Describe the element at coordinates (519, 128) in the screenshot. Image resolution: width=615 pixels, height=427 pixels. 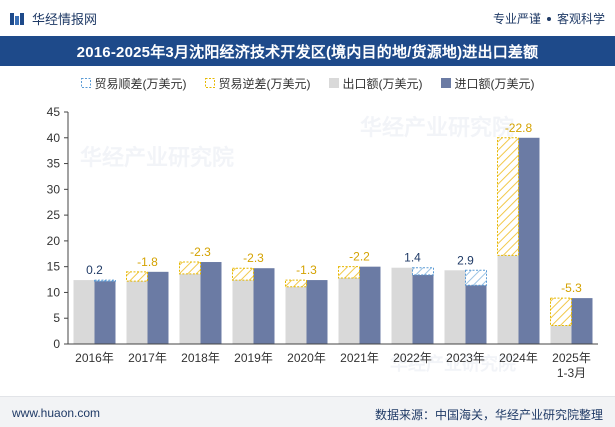
I see `balance-label: -22.8` at that location.